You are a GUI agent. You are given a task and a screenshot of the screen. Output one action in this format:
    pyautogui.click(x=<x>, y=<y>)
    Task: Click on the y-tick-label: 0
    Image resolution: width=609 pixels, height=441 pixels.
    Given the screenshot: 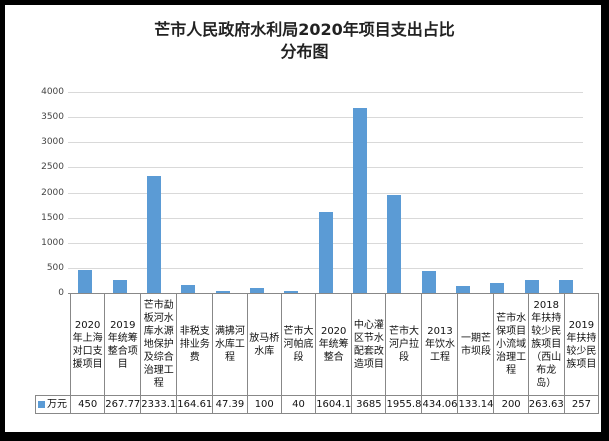 What is the action you would take?
    pyautogui.click(x=61, y=293)
    